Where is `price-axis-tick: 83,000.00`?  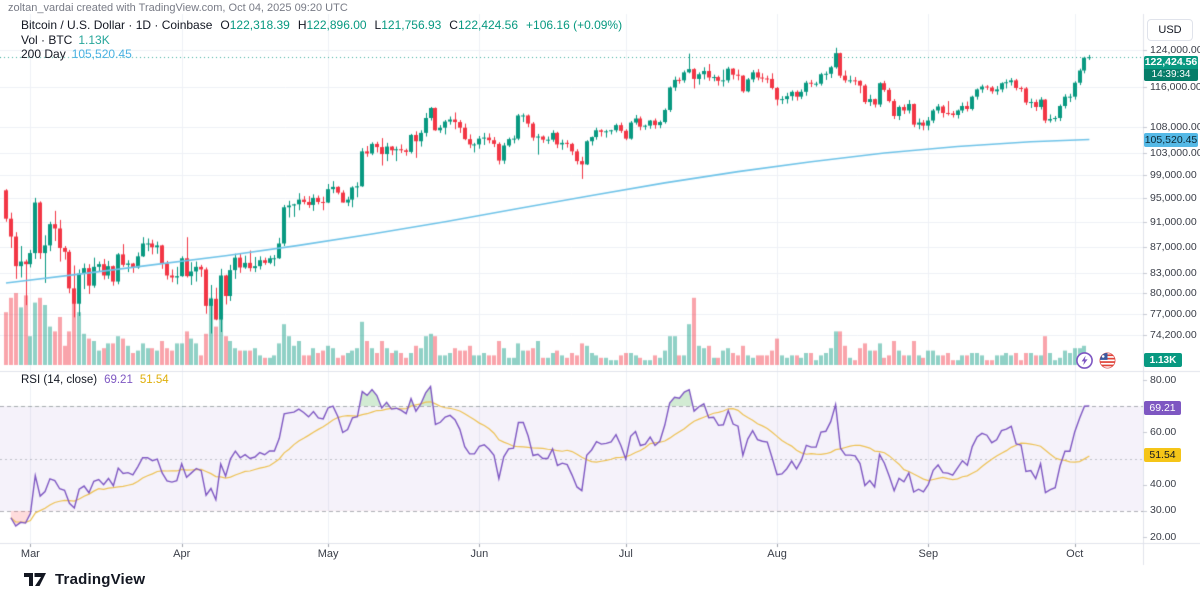
price-axis-tick: 83,000.00 is located at coordinates (1173, 272).